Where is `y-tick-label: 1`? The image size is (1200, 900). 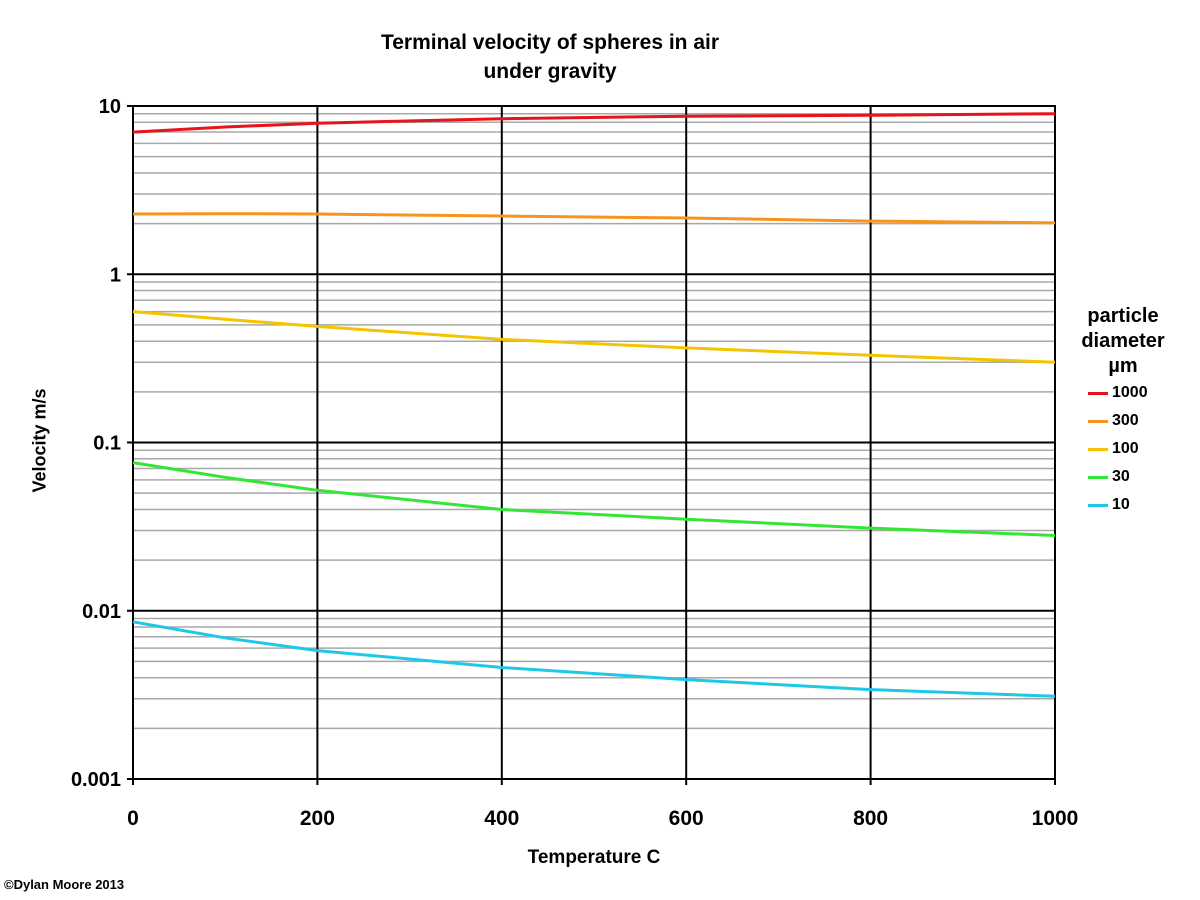
y-tick-label: 1 is located at coordinates (115, 275).